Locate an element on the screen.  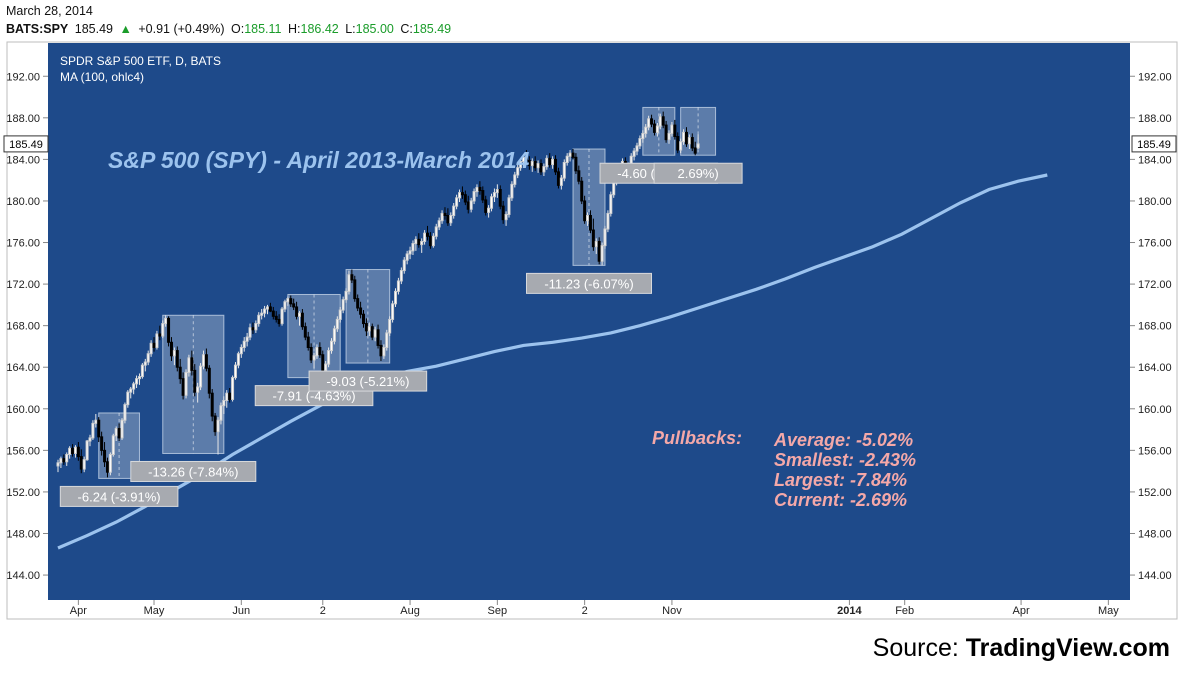
pullback-label: -6.24 (-3.91%) is located at coordinates (119, 496).